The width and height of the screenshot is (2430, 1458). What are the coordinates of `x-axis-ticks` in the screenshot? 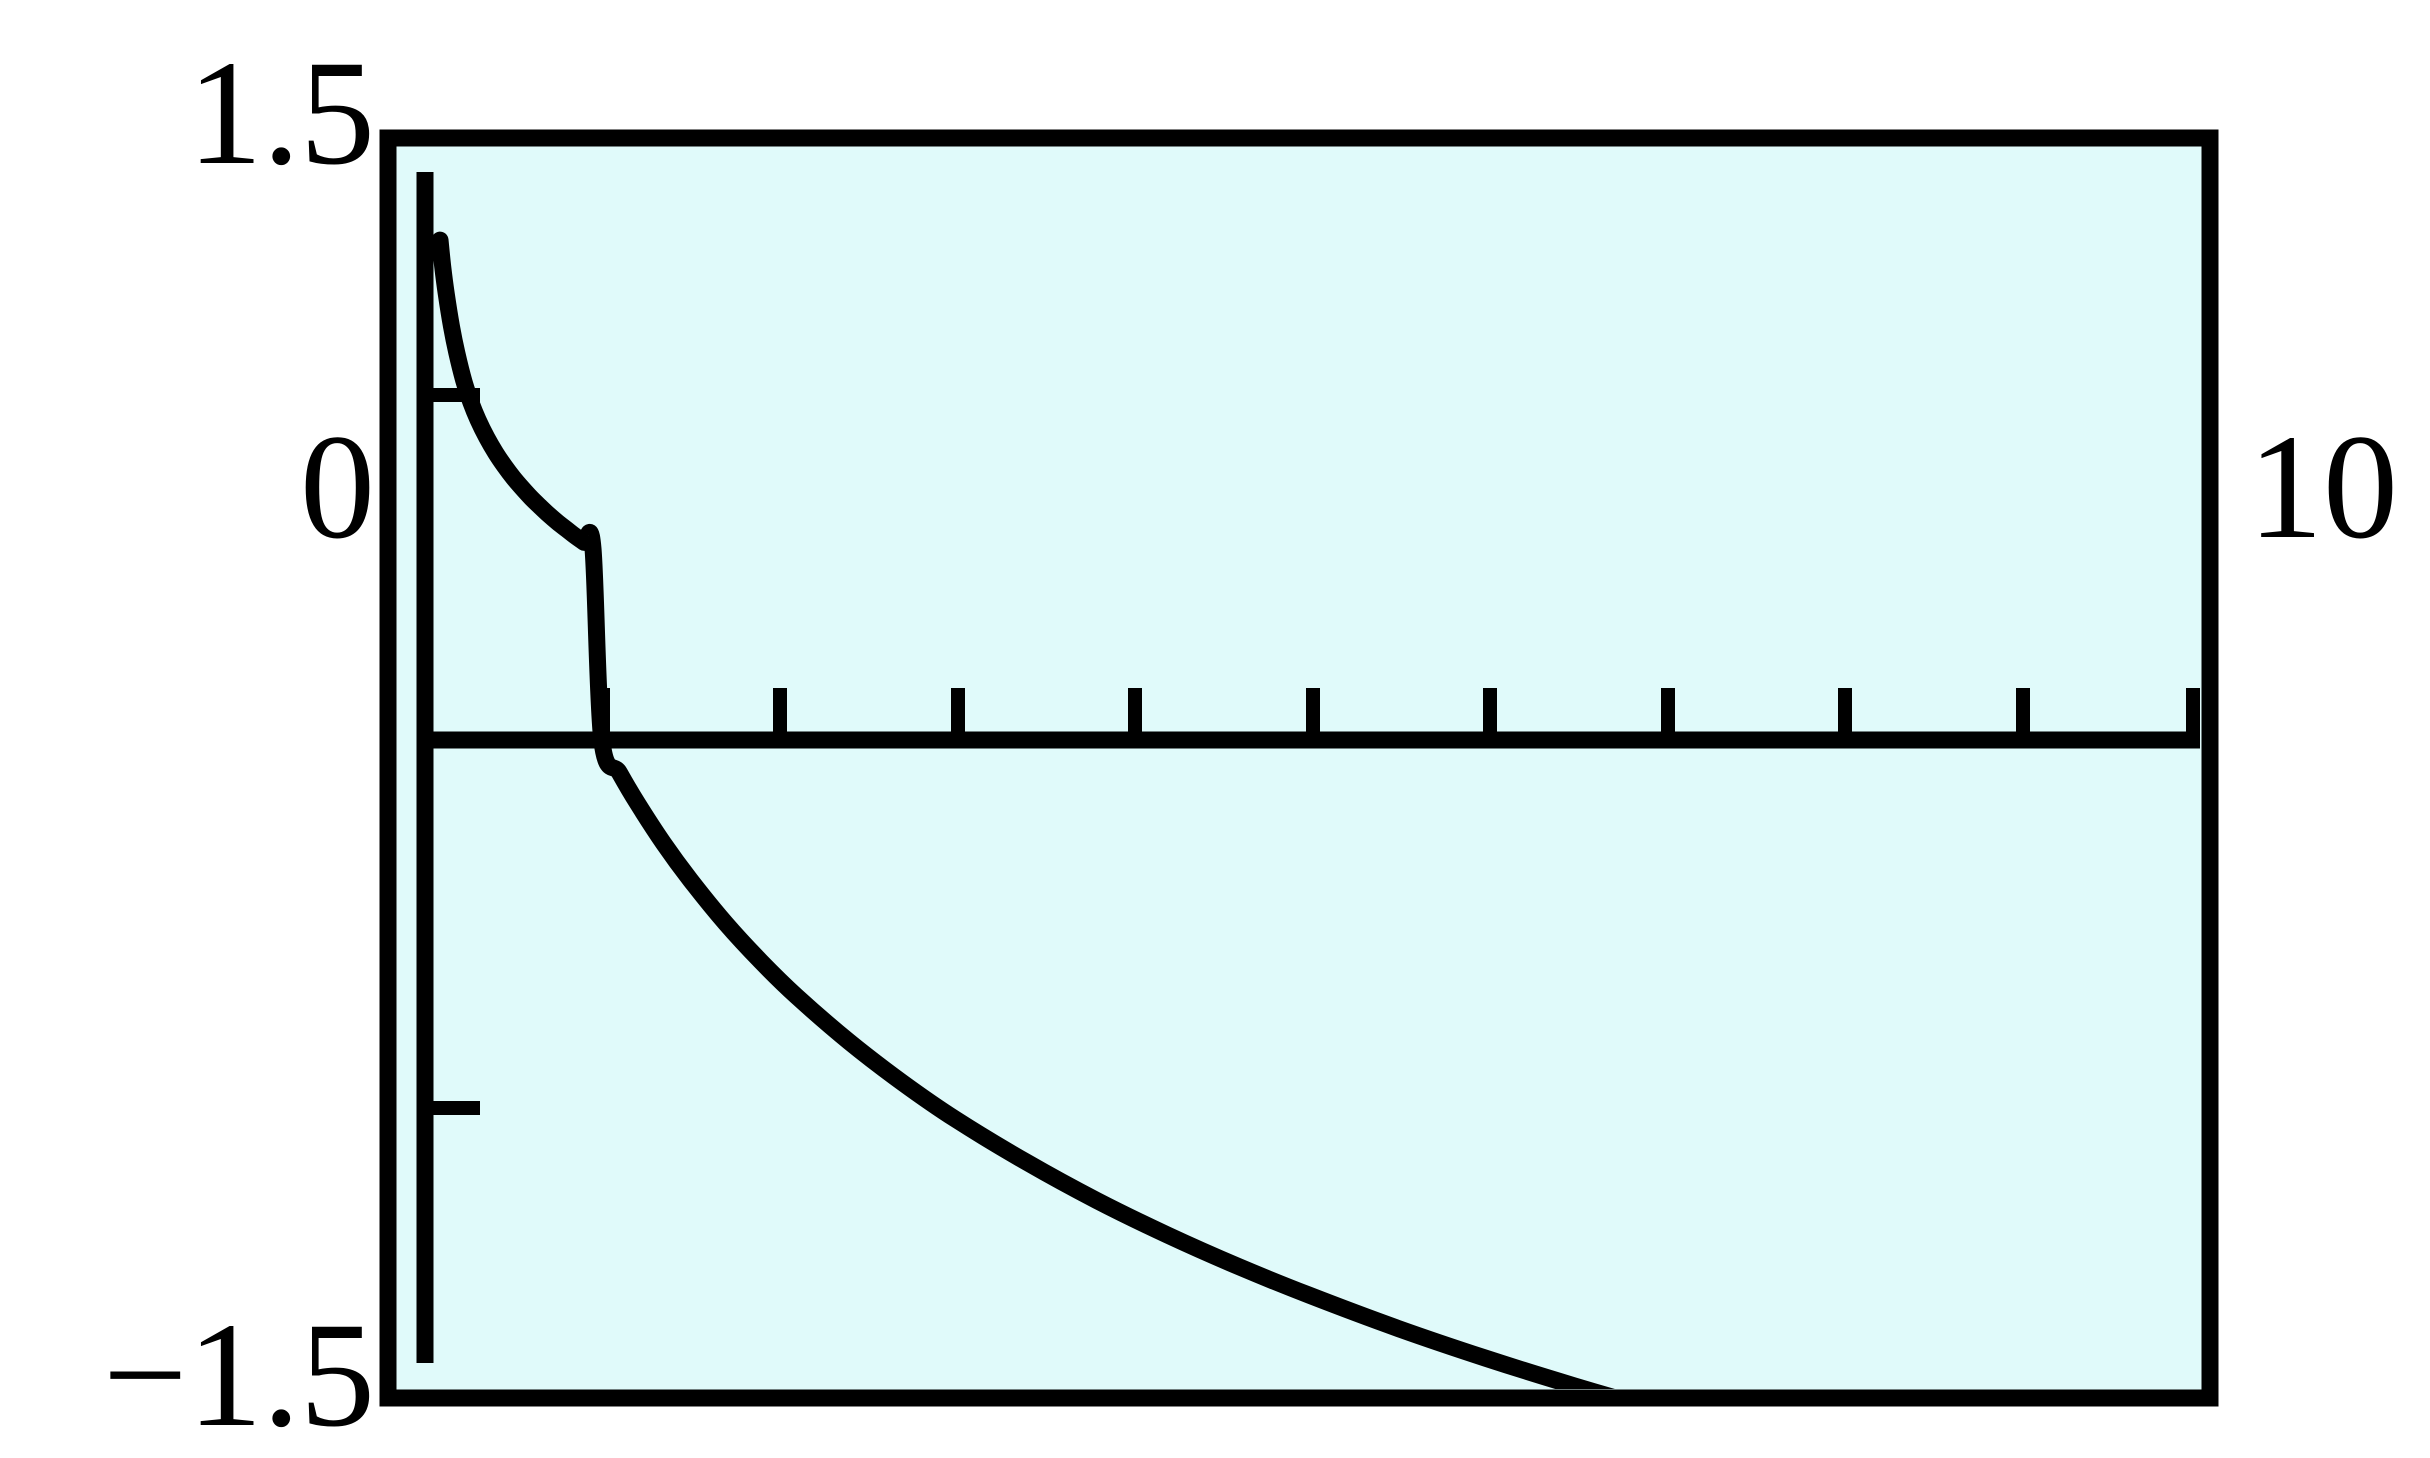 It's located at (1398, 714).